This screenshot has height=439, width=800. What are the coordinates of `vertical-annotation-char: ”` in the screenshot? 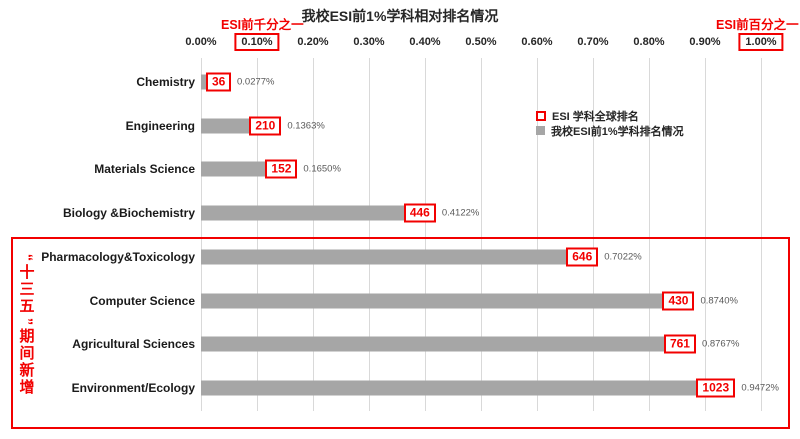 It's located at (27, 321).